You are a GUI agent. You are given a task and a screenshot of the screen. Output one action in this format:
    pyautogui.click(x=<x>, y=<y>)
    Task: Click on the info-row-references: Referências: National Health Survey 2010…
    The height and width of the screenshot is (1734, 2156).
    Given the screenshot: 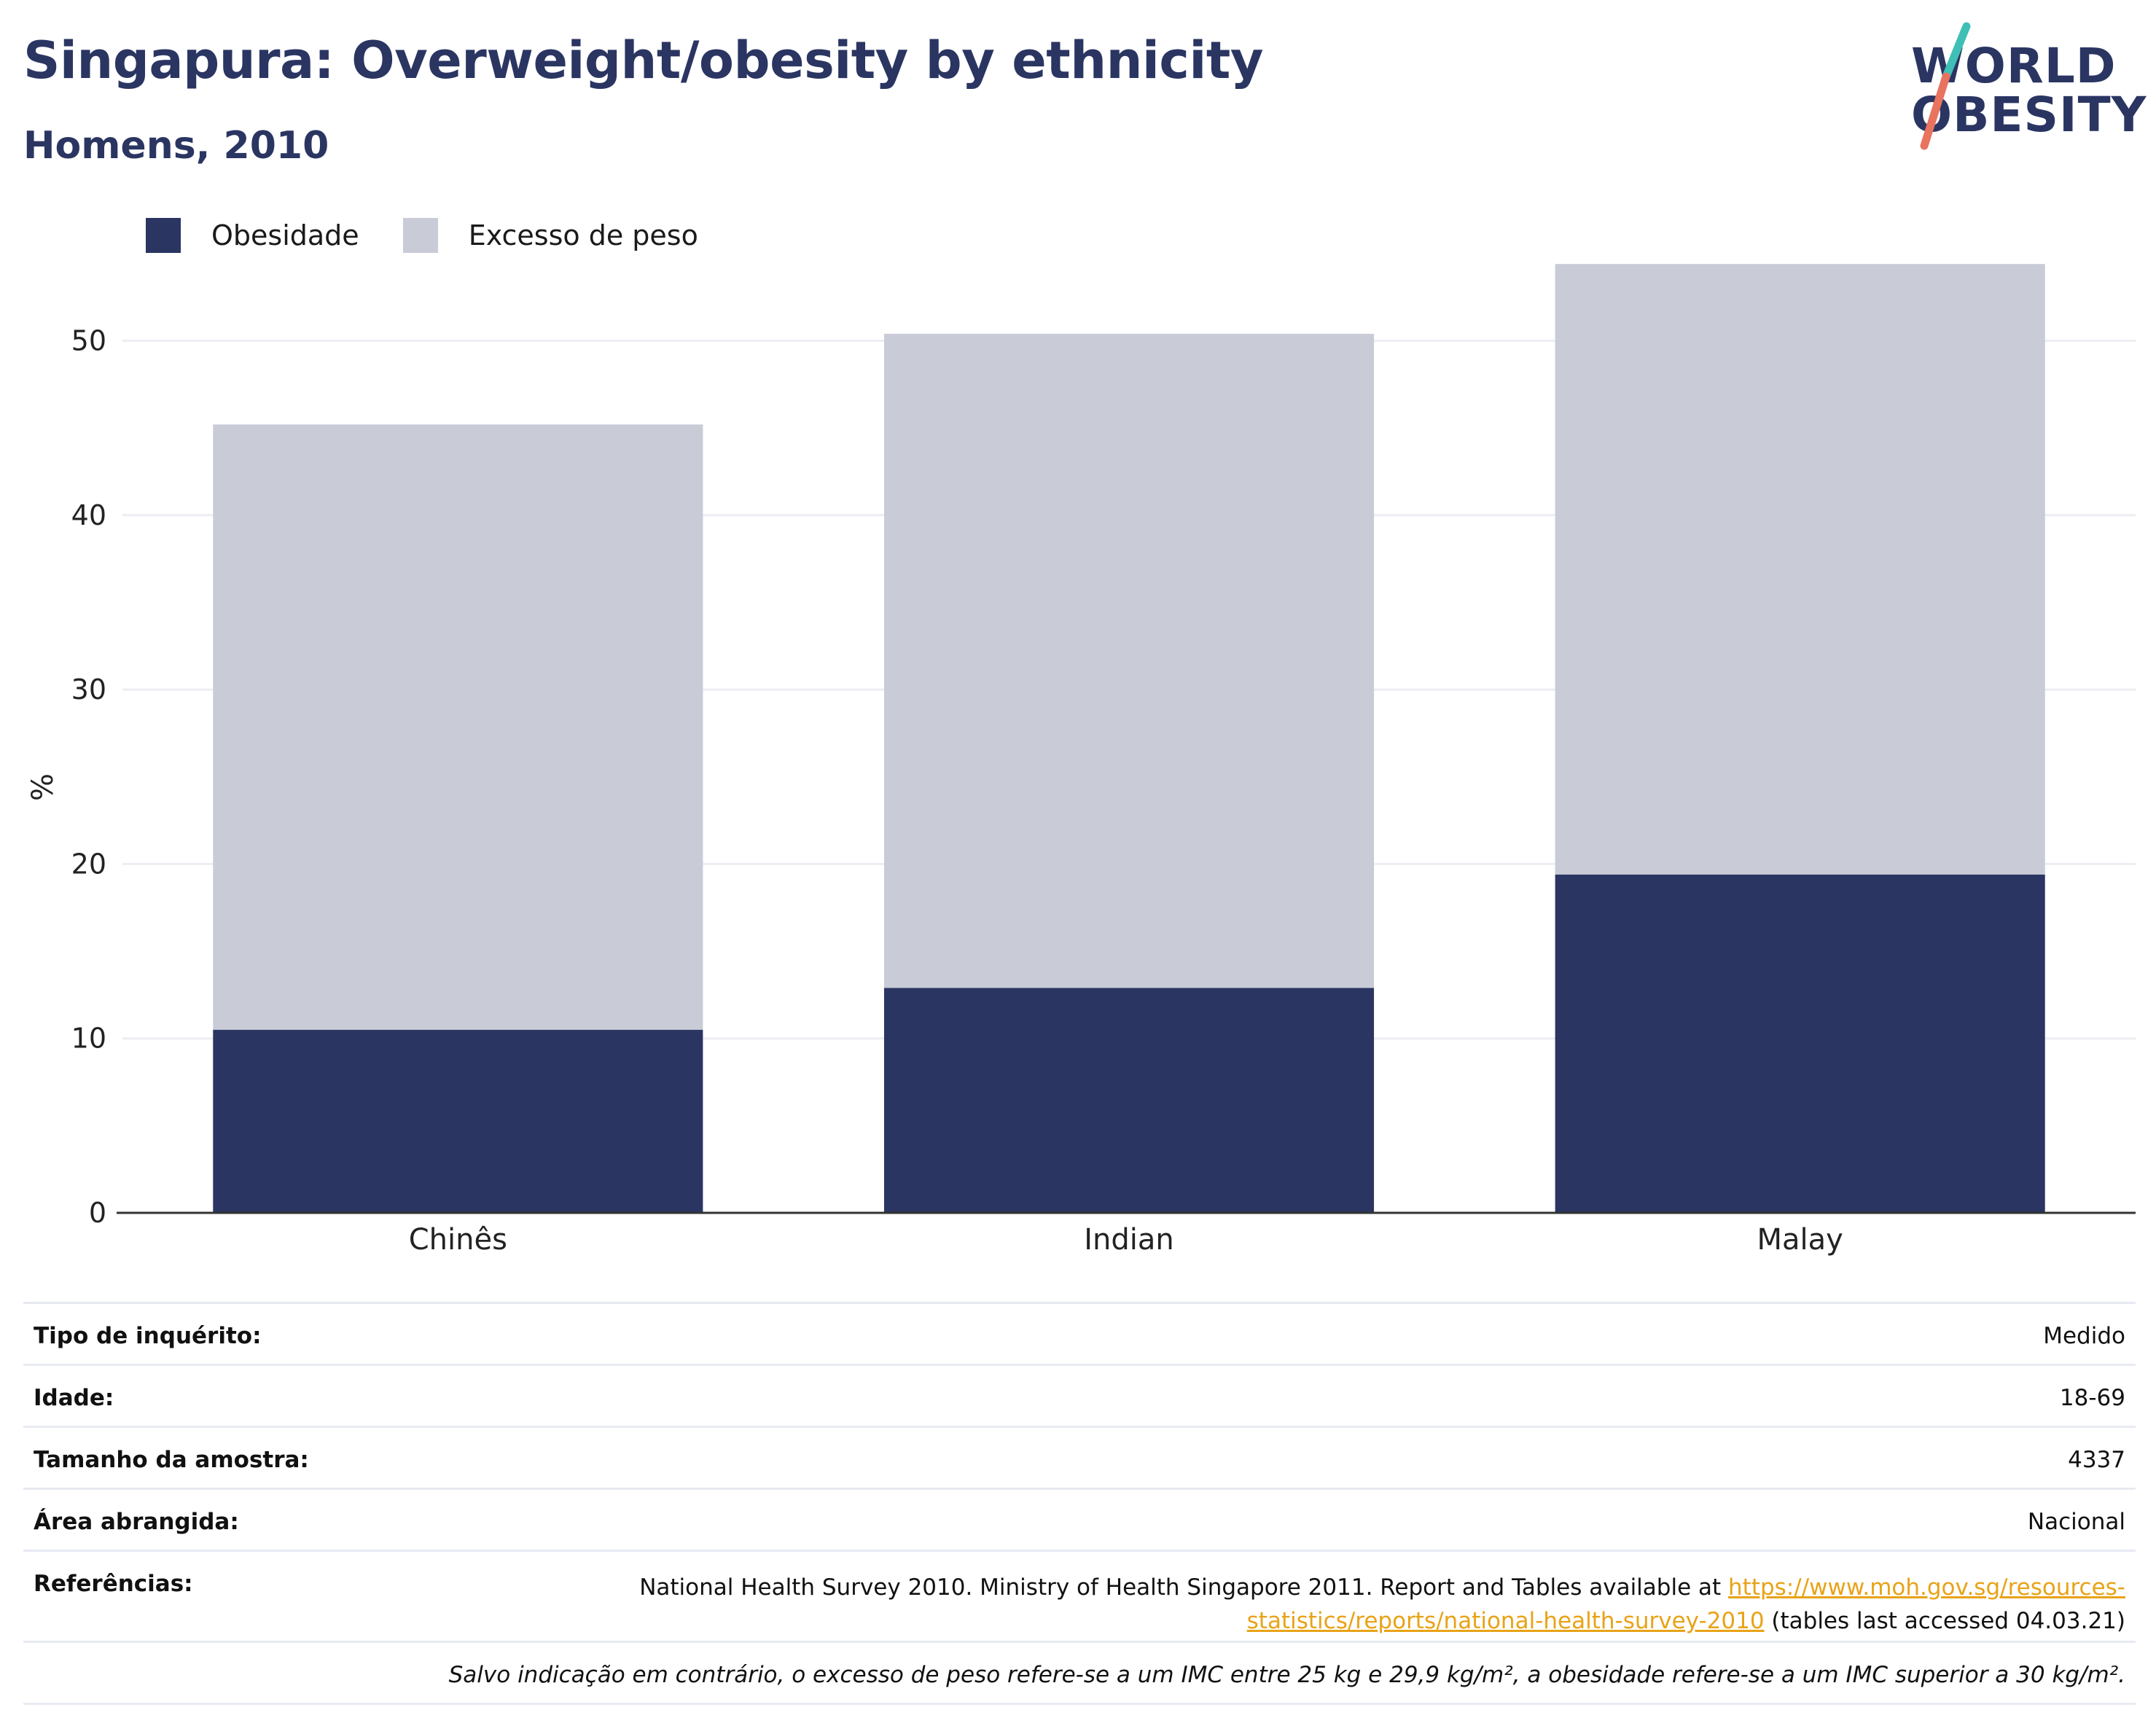 What is the action you would take?
    pyautogui.click(x=1079, y=1596)
    